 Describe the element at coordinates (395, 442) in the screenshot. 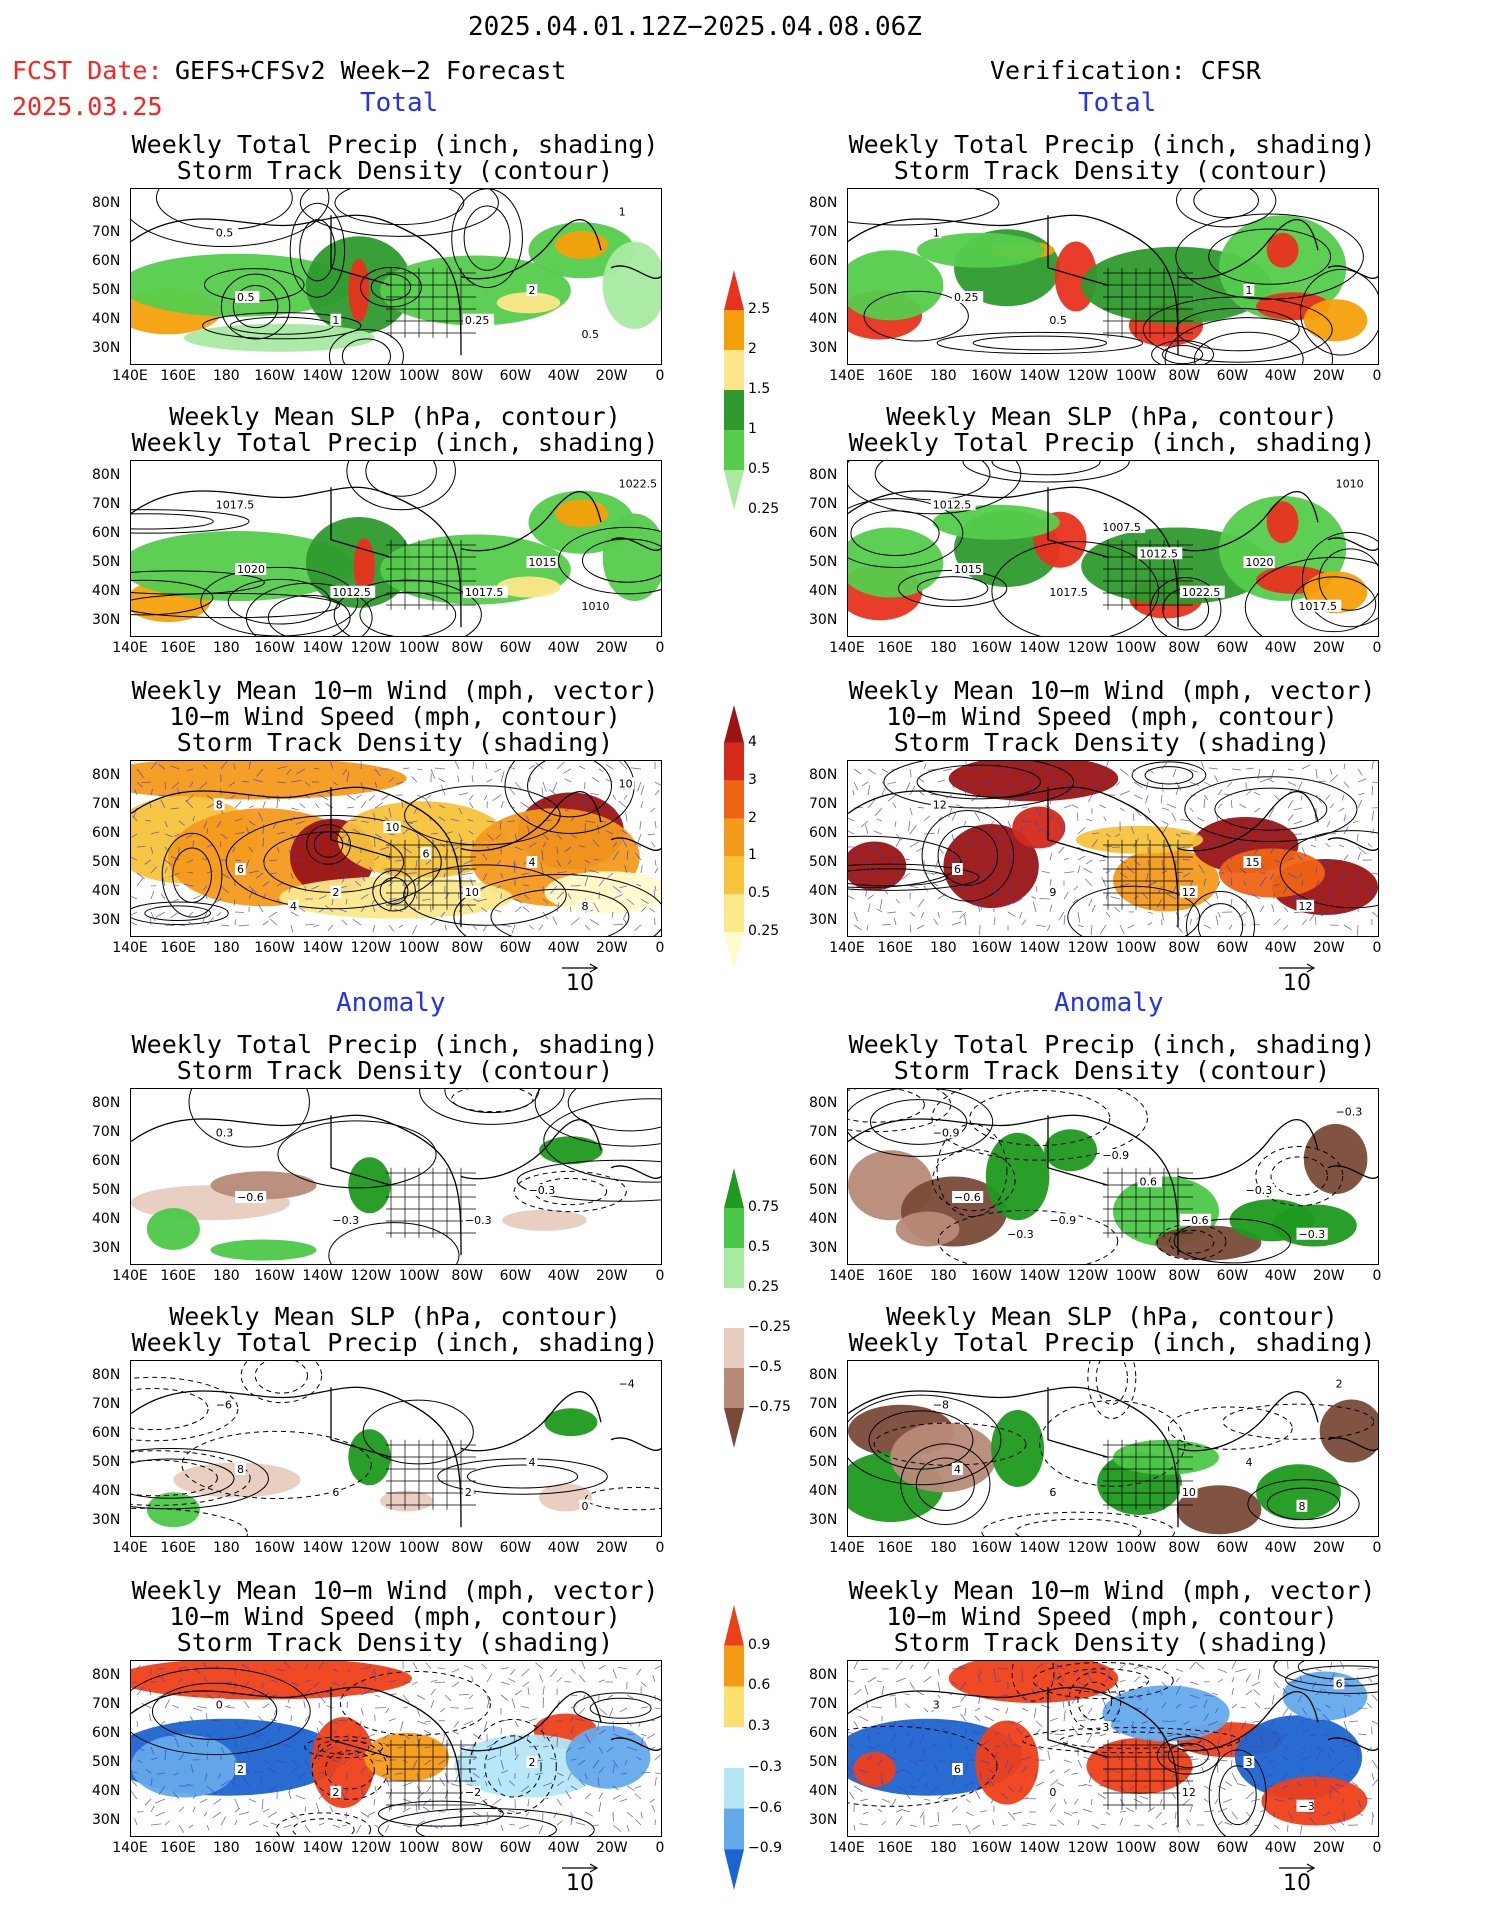

I see `panel-title-line: Weekly Total Precip (inch, shading)` at that location.